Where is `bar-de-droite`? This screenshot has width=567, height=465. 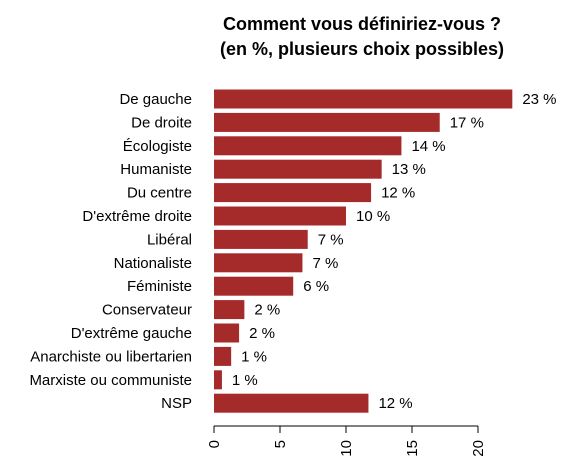 bar-de-droite is located at coordinates (327, 122).